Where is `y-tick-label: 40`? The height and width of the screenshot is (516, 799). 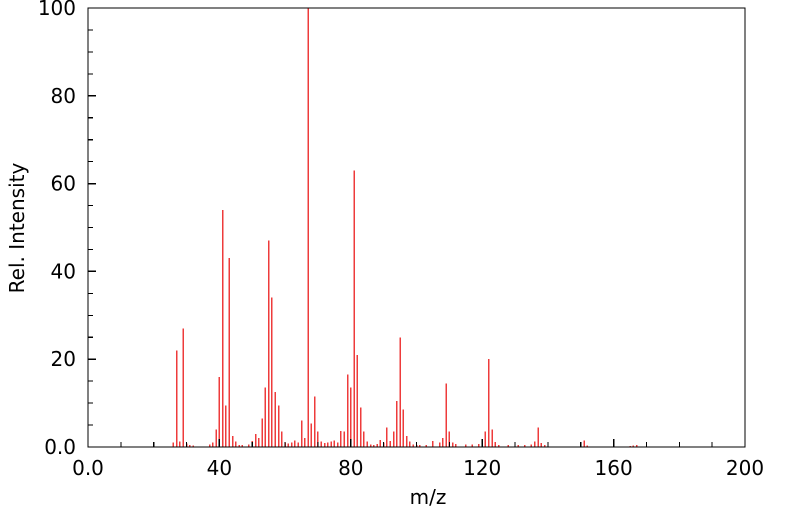 y-tick-label: 40 is located at coordinates (63, 271).